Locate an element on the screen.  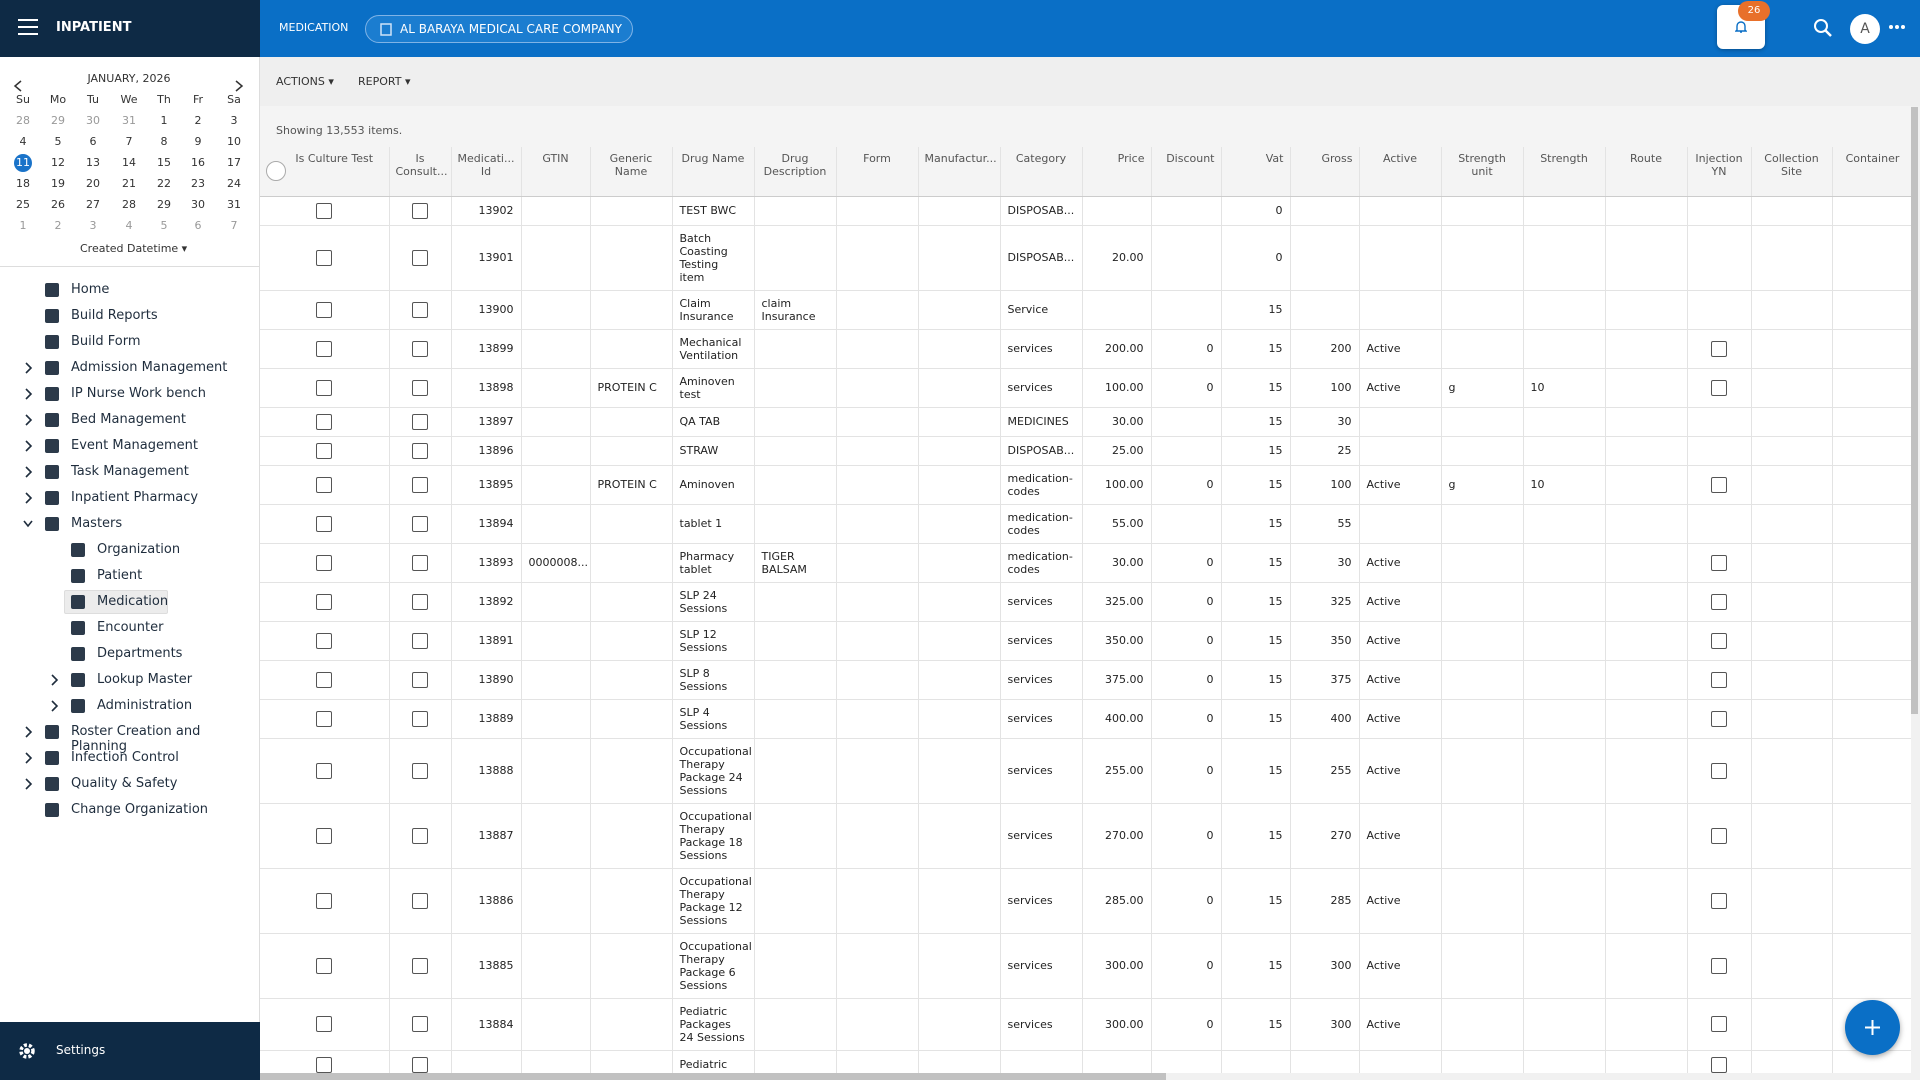
column-header: Route is located at coordinates (1646, 172).